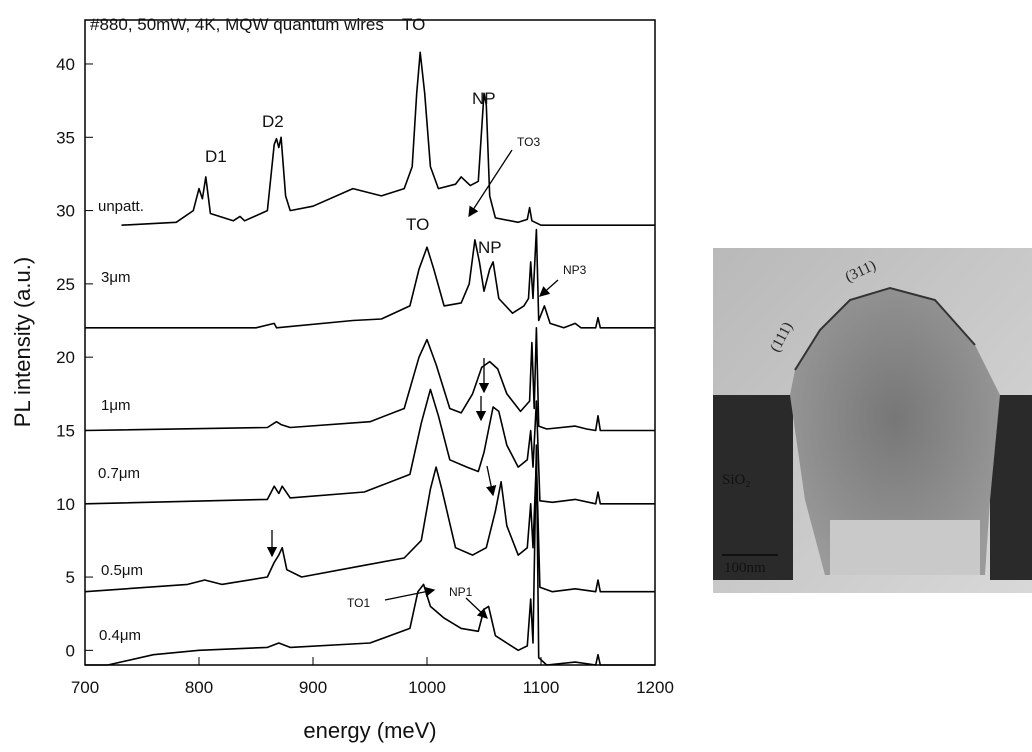 This screenshot has width=1032, height=752. I want to click on series-label: 0.5μm, so click(122, 570).